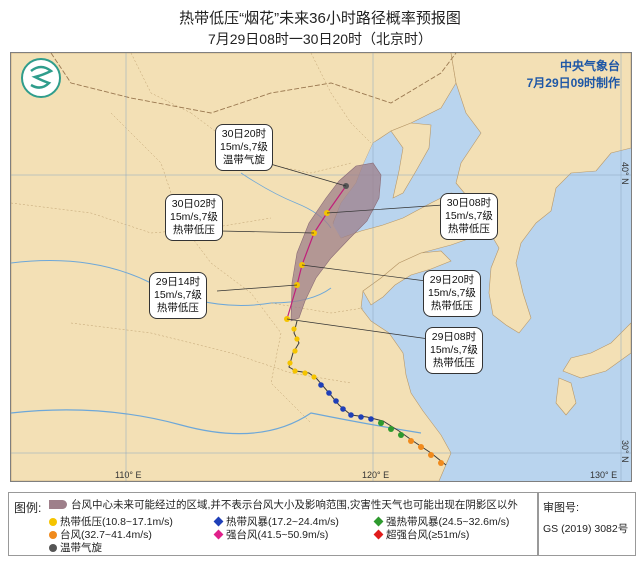 The height and width of the screenshot is (562, 640). I want to click on approval-label: 审图号:, so click(561, 508).